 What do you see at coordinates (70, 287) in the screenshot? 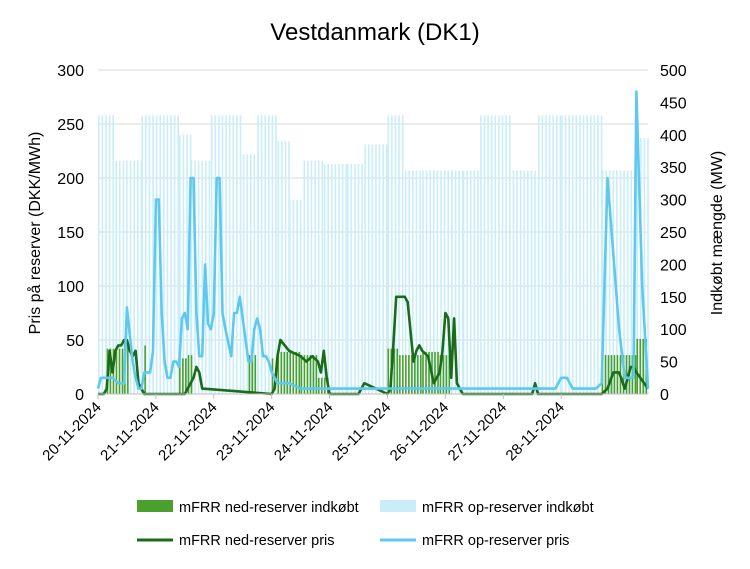
I see `y-left-tick-label: 100` at bounding box center [70, 287].